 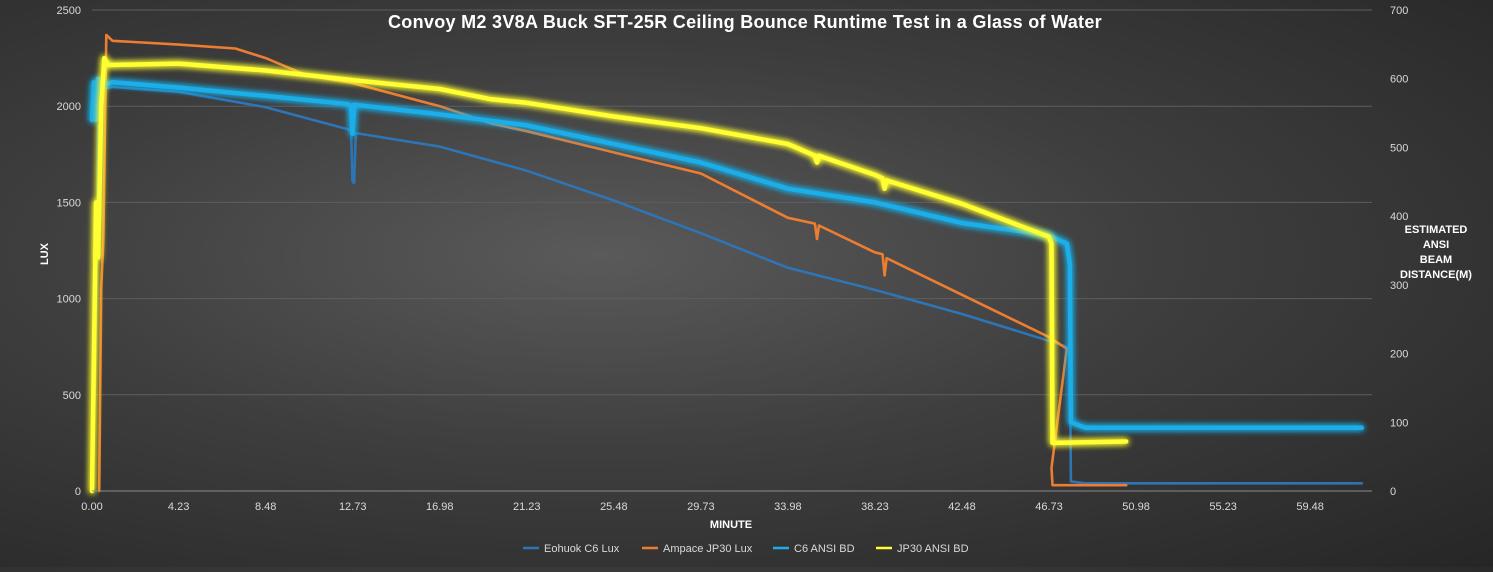 I want to click on x-tick-label: 33.98, so click(x=788, y=507).